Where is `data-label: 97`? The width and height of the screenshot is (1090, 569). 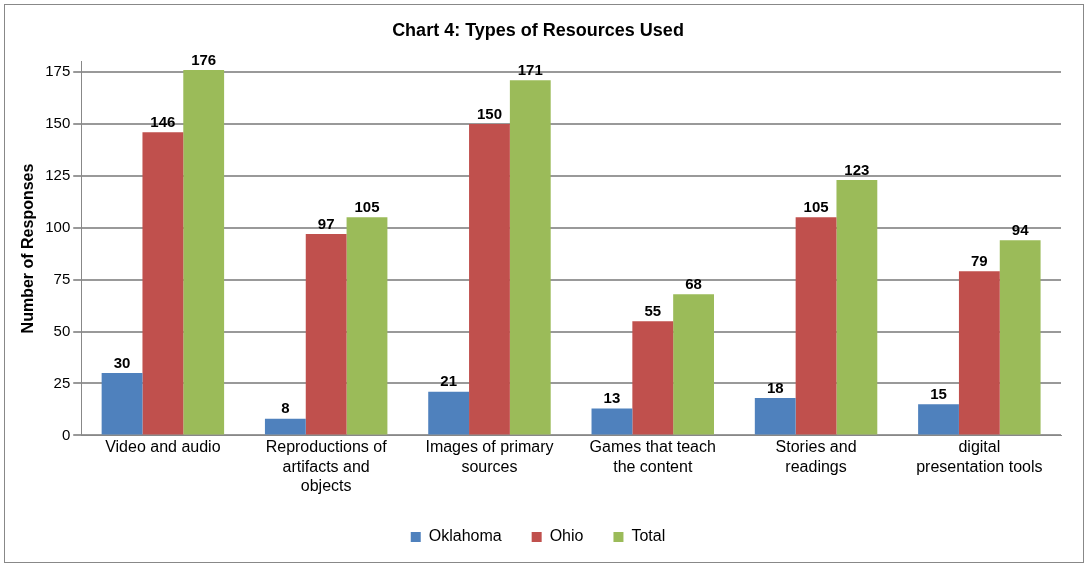
data-label: 97 is located at coordinates (326, 223).